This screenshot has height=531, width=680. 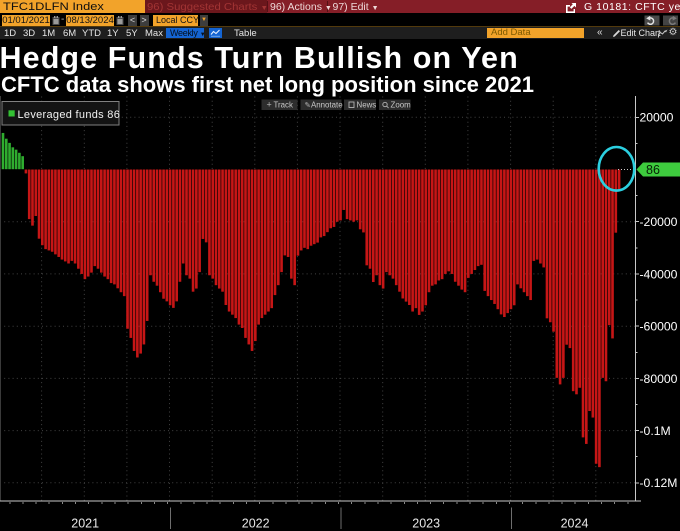 I want to click on svg-text: Leveraged funds 86, so click(x=69, y=115).